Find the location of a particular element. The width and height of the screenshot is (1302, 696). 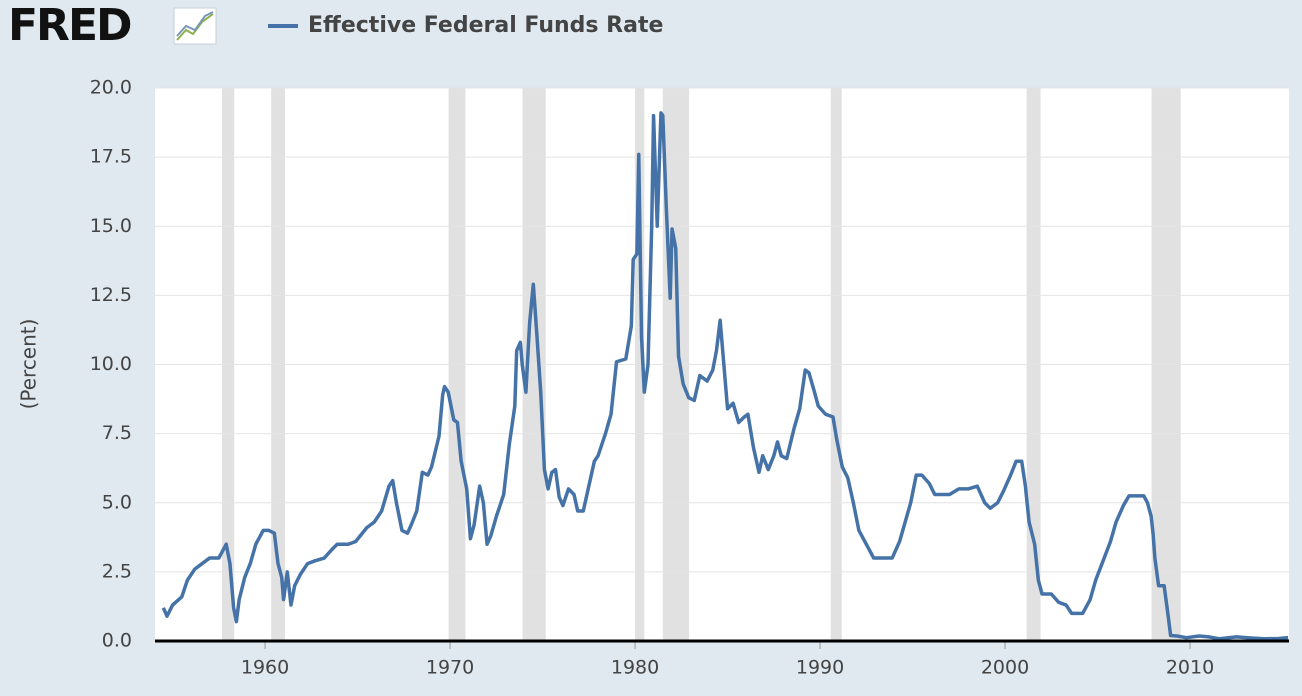

logo-text: FRED is located at coordinates (70, 25).